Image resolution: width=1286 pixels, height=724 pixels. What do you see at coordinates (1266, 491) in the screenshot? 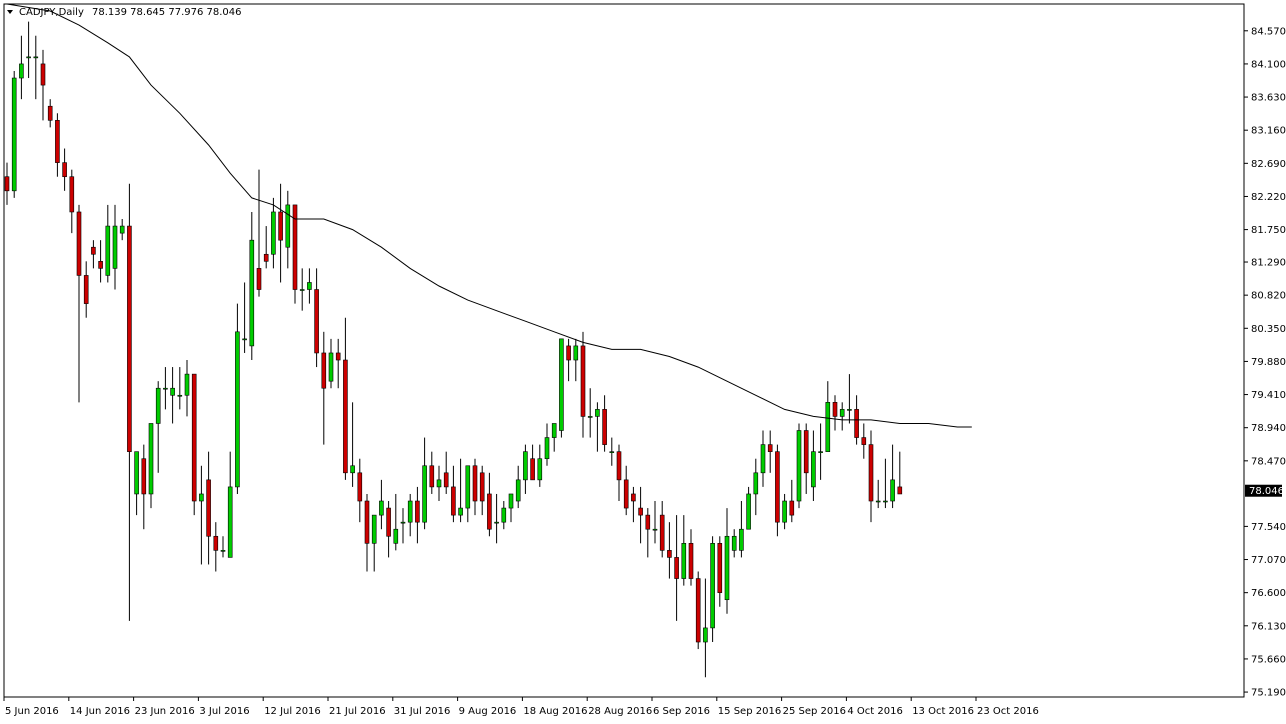
I see `last-price-label: 78.046` at bounding box center [1266, 491].